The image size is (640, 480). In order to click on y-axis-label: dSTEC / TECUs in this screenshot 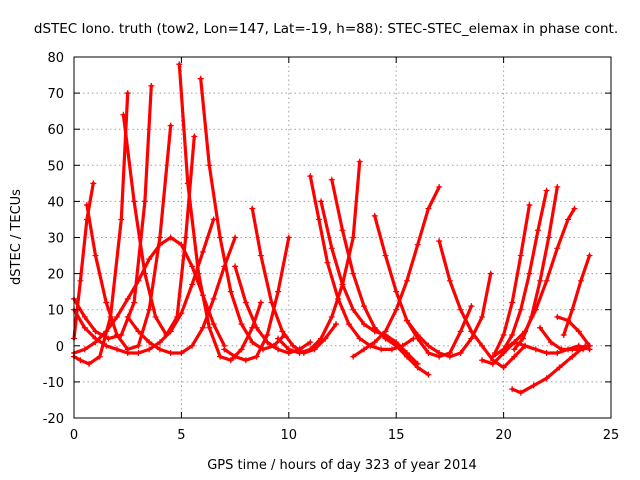, I will do `click(16, 237)`.